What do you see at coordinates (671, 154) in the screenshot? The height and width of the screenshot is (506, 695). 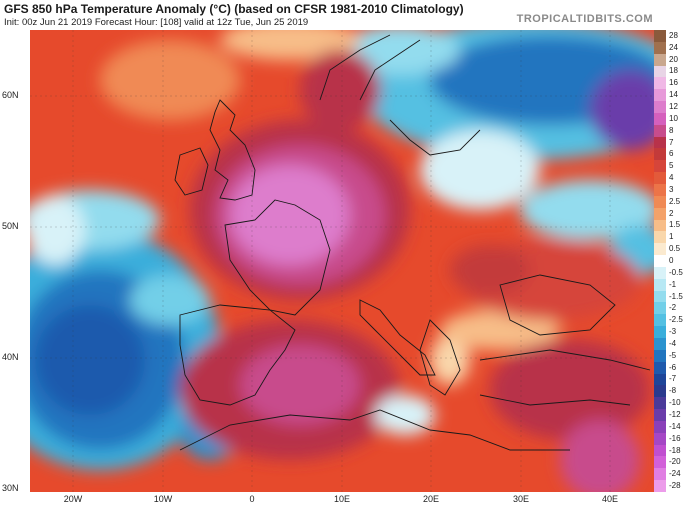 I see `legend-label: 6` at bounding box center [671, 154].